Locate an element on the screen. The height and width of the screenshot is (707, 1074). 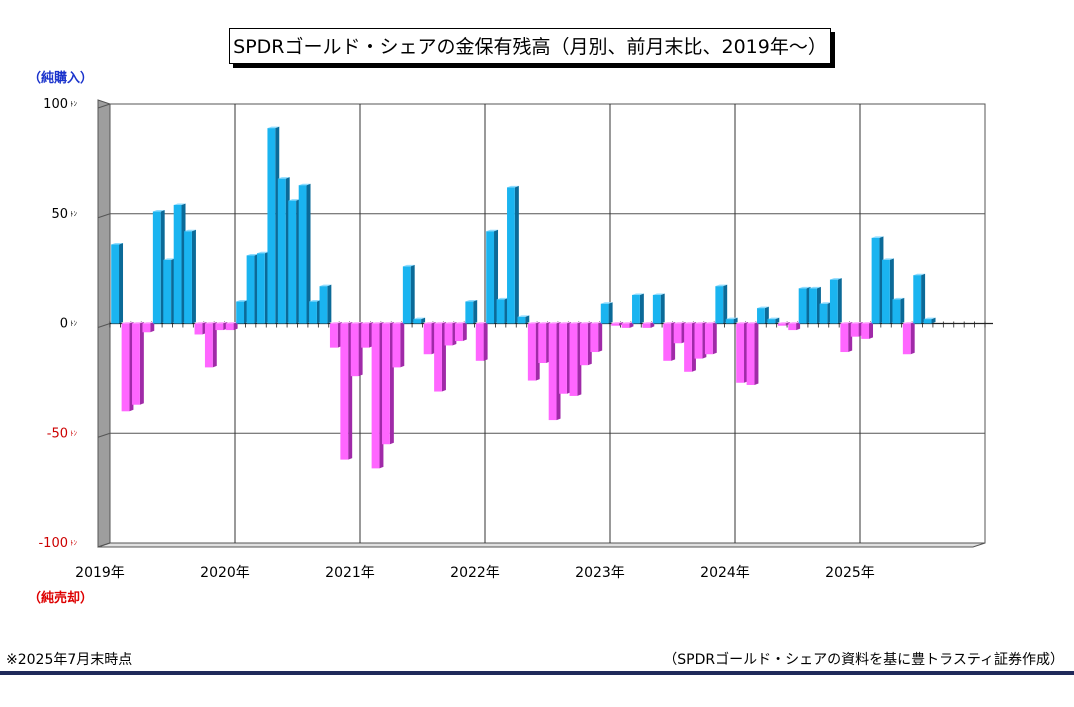
y-tick-label: 0 is located at coordinates (64, 324).